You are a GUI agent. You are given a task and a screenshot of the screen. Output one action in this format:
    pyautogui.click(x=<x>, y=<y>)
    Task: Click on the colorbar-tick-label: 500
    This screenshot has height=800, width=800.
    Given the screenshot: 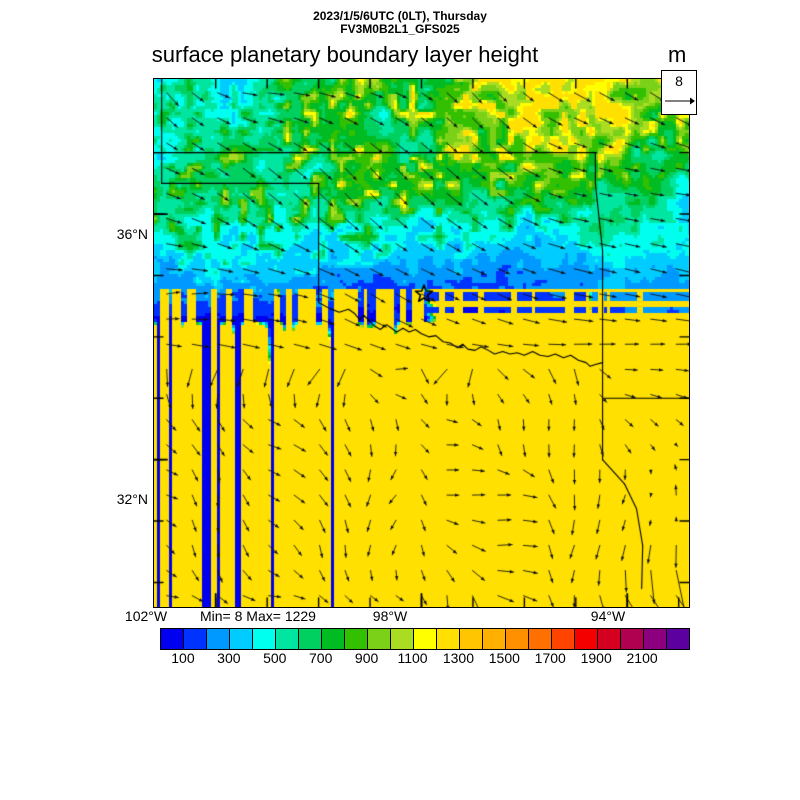 What is the action you would take?
    pyautogui.click(x=275, y=658)
    